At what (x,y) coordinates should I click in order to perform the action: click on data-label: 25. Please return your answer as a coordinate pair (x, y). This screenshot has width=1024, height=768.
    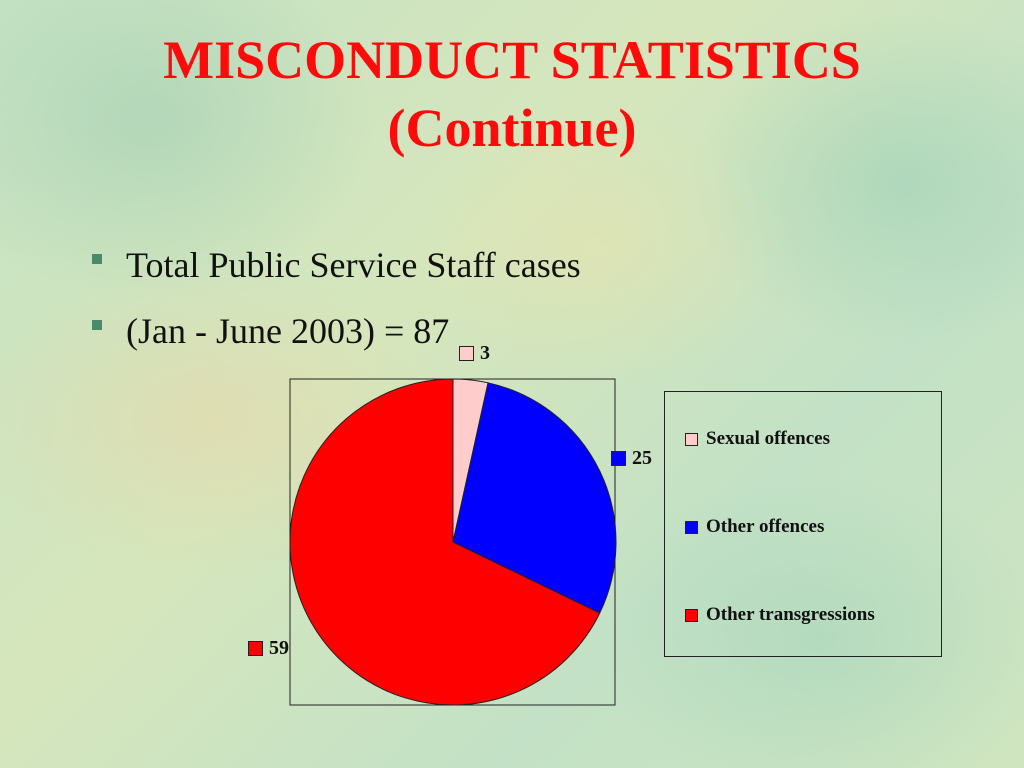
    Looking at the image, I should click on (631, 458).